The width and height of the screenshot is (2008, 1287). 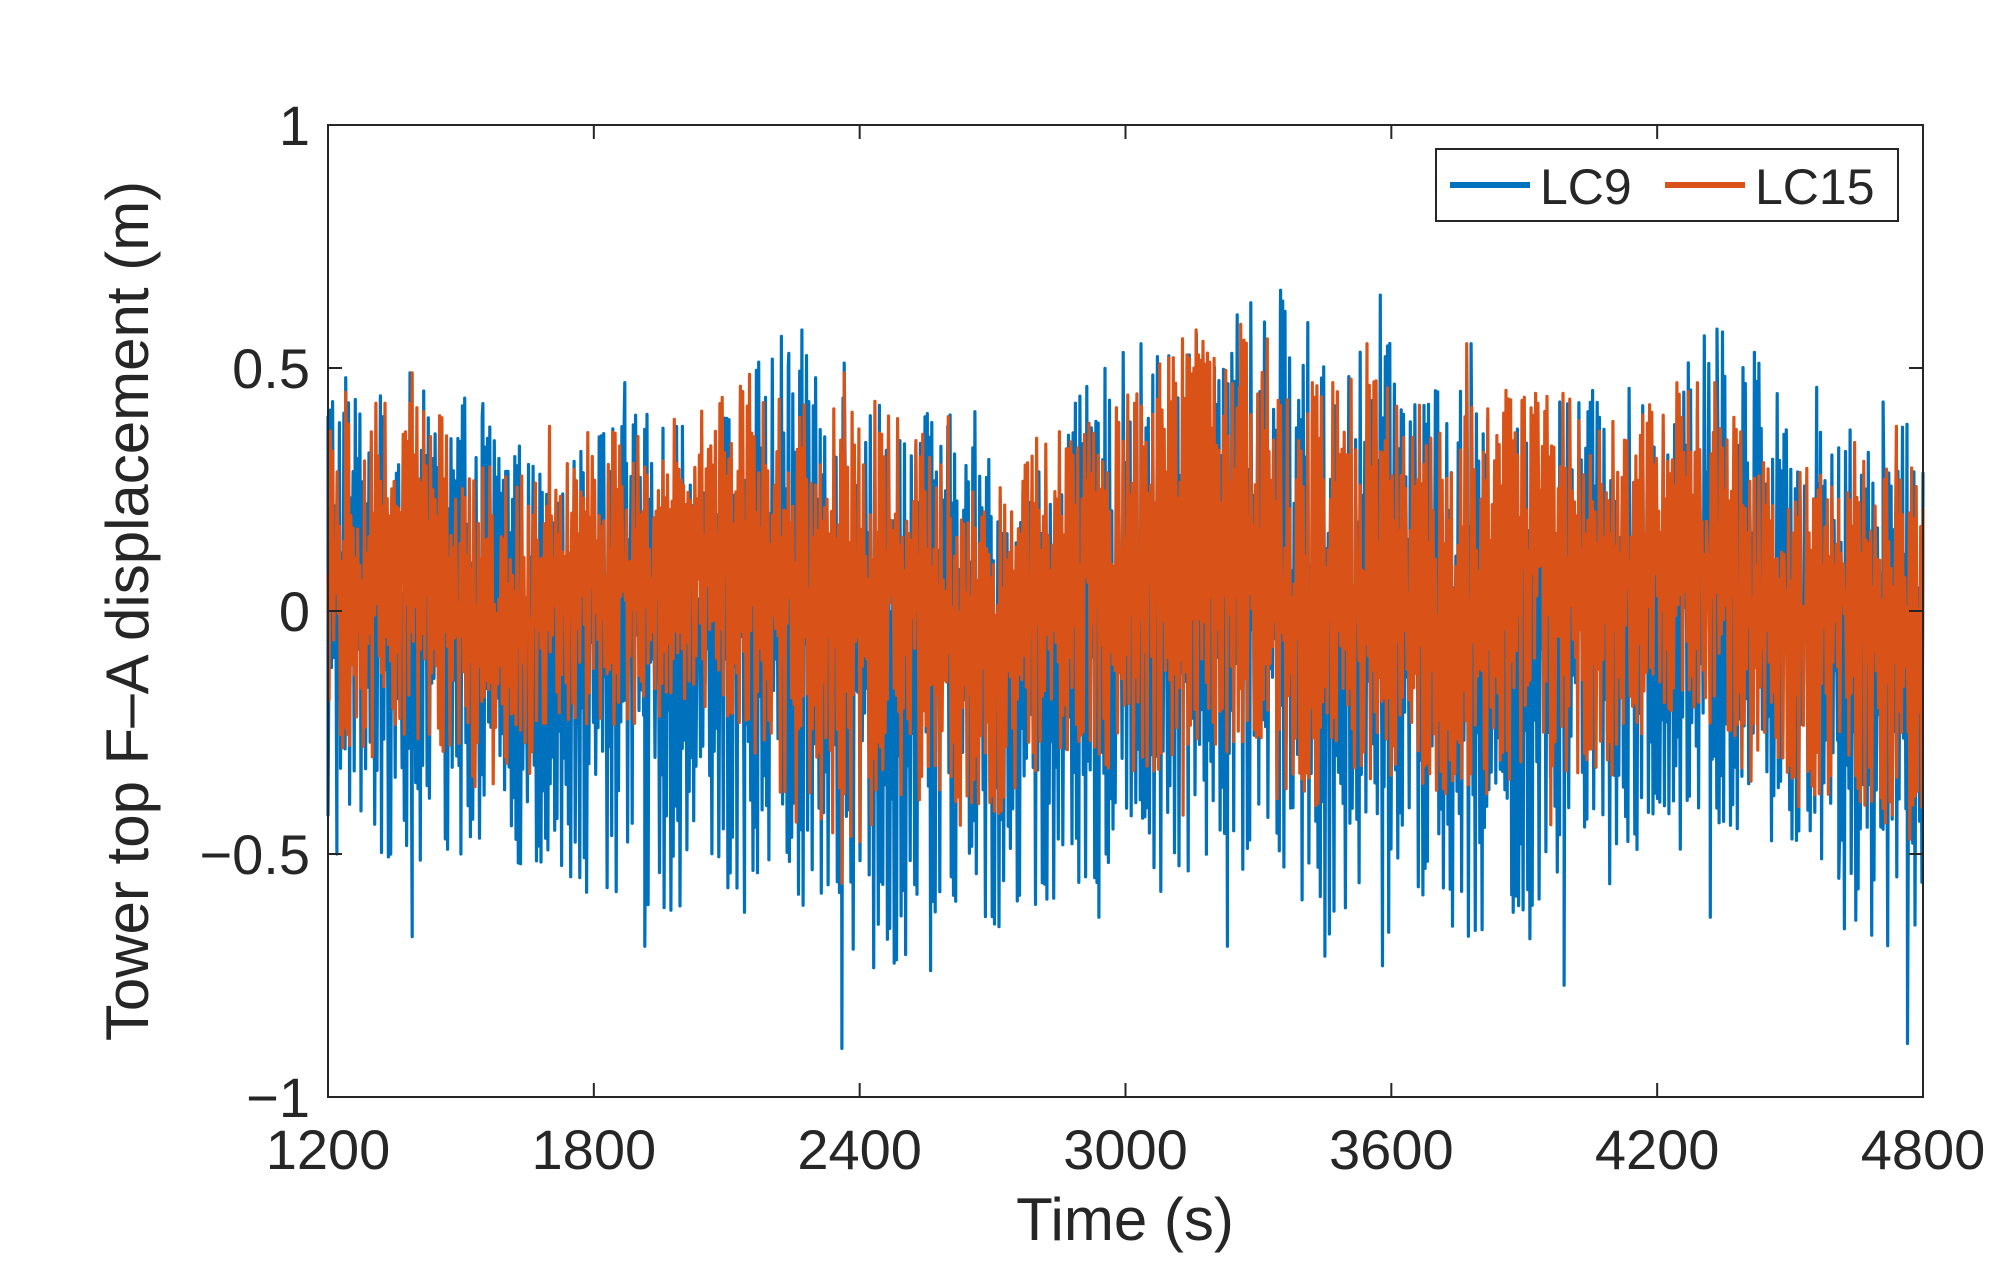 What do you see at coordinates (1586, 187) in the screenshot?
I see `legend-label-lc9: LC9` at bounding box center [1586, 187].